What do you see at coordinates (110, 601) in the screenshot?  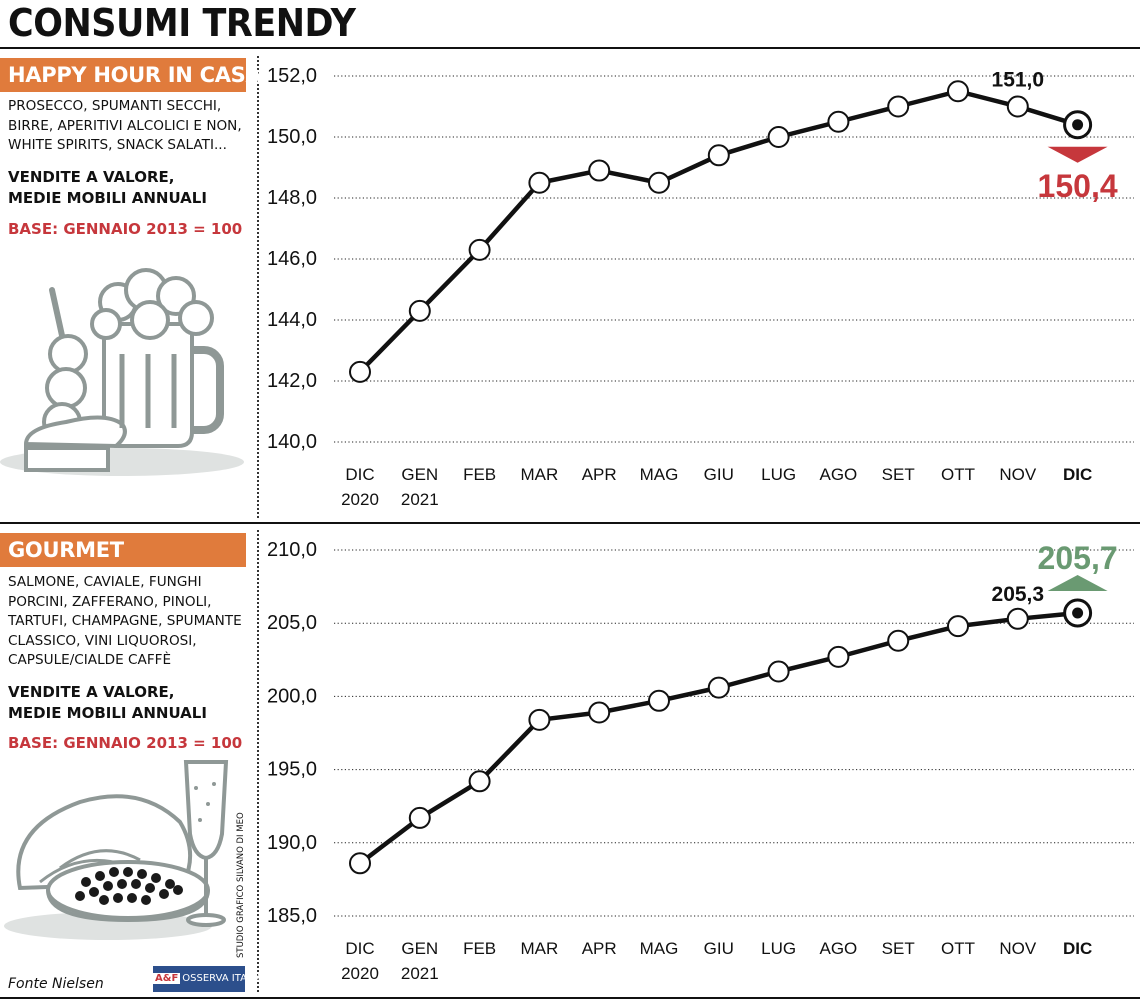 I see `description-line: PORCINI, ZAFFERANO, PINOLI,` at bounding box center [110, 601].